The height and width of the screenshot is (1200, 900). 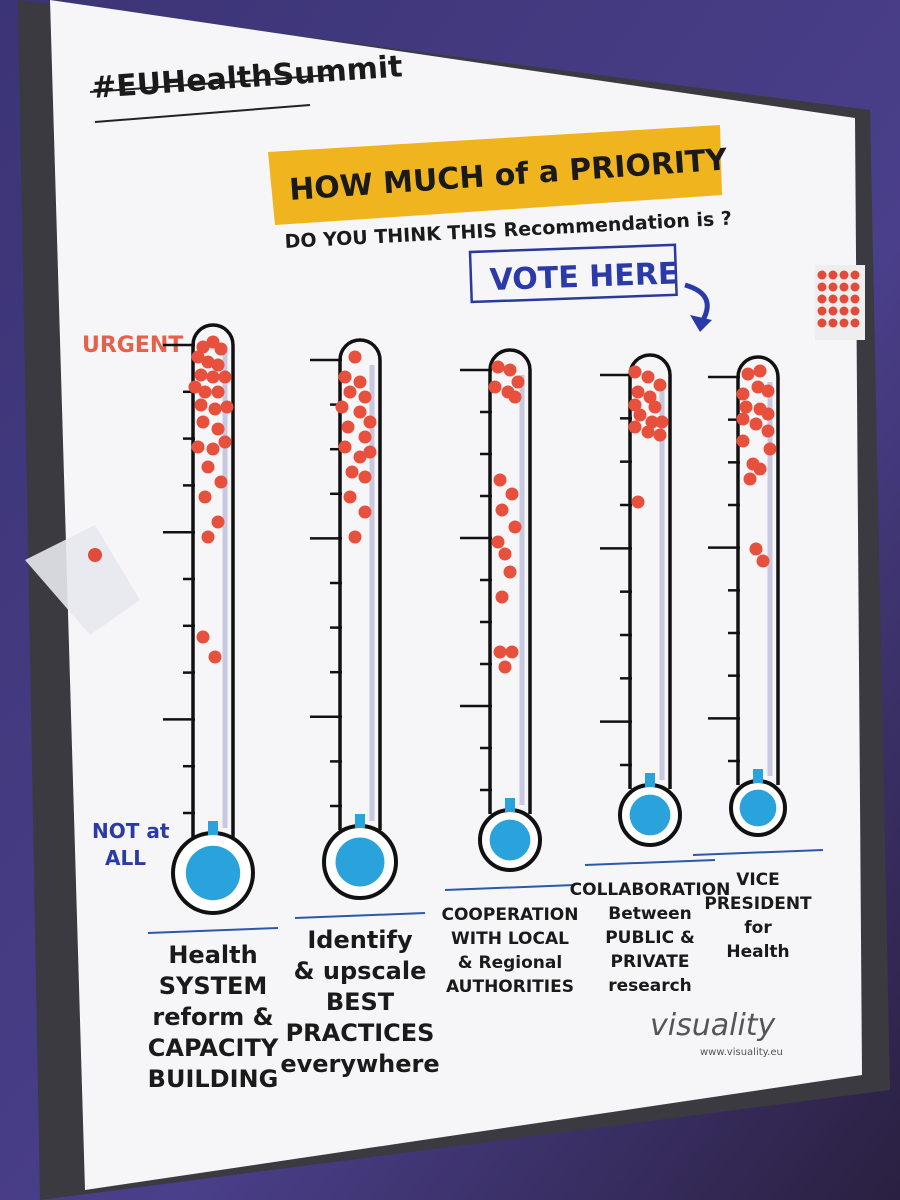 I want to click on arrow-head, so click(x=701, y=323).